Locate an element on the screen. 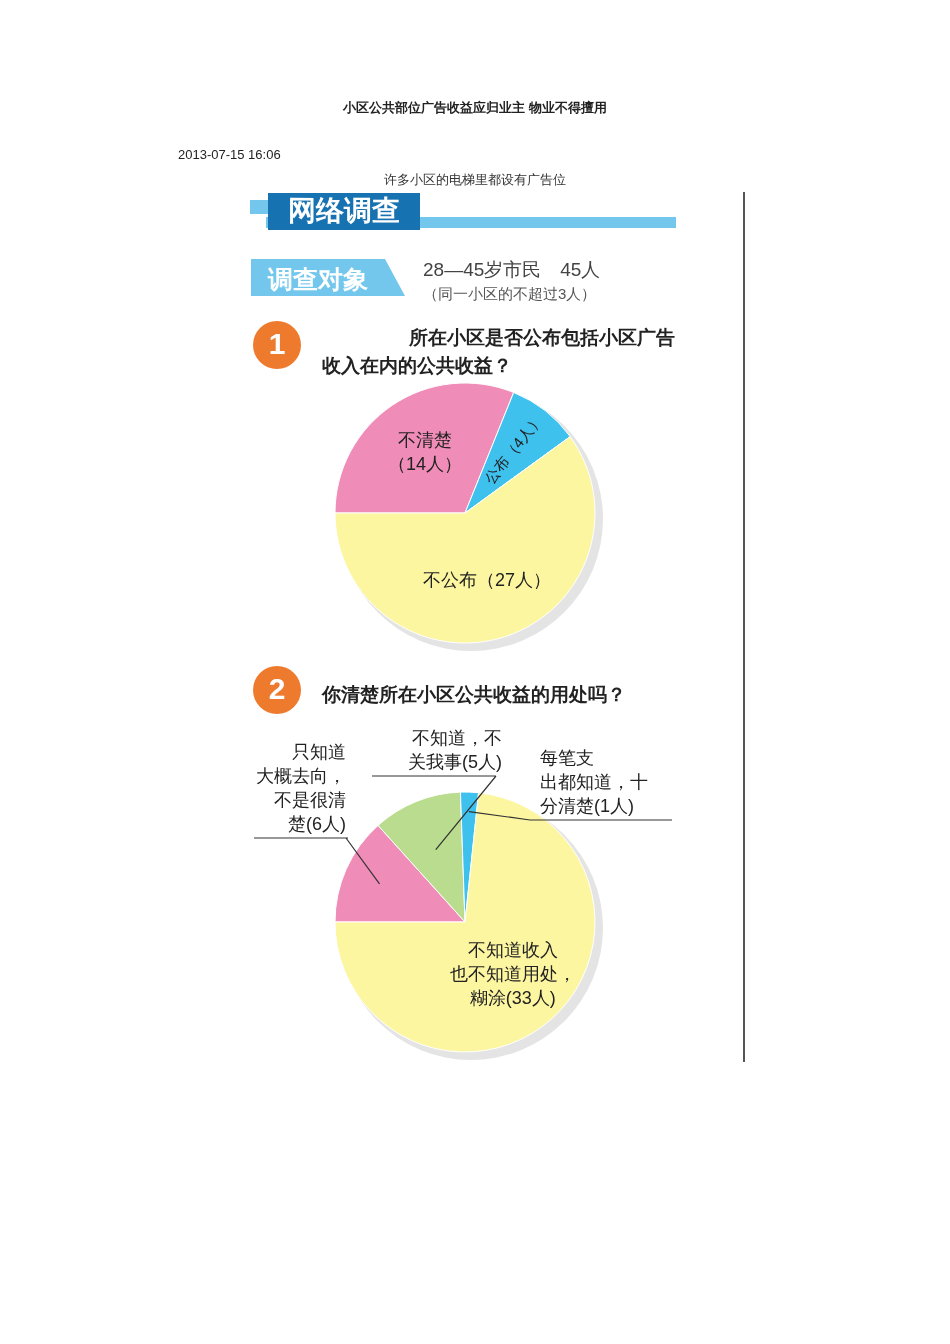  text: 2 is located at coordinates (277, 688).